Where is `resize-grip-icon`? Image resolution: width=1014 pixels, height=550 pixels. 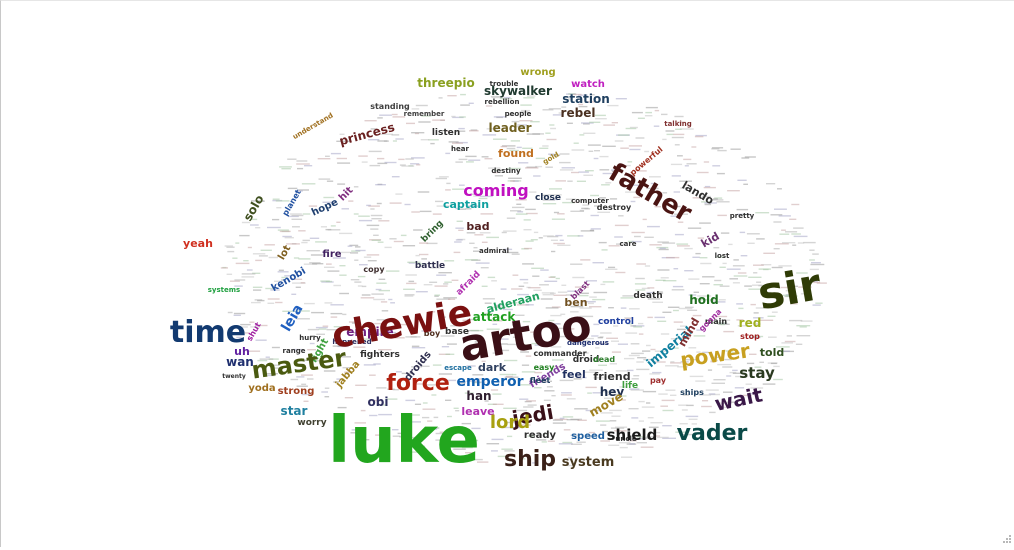
resize-grip-icon is located at coordinates (1005, 538).